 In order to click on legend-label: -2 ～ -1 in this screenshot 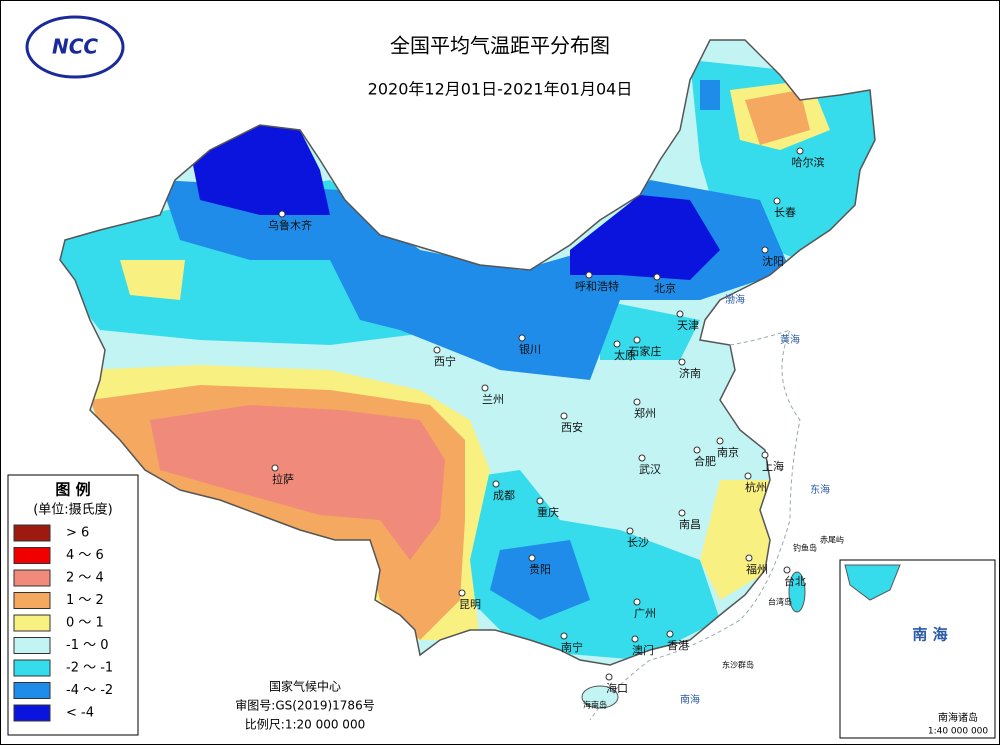, I will do `click(89, 668)`.